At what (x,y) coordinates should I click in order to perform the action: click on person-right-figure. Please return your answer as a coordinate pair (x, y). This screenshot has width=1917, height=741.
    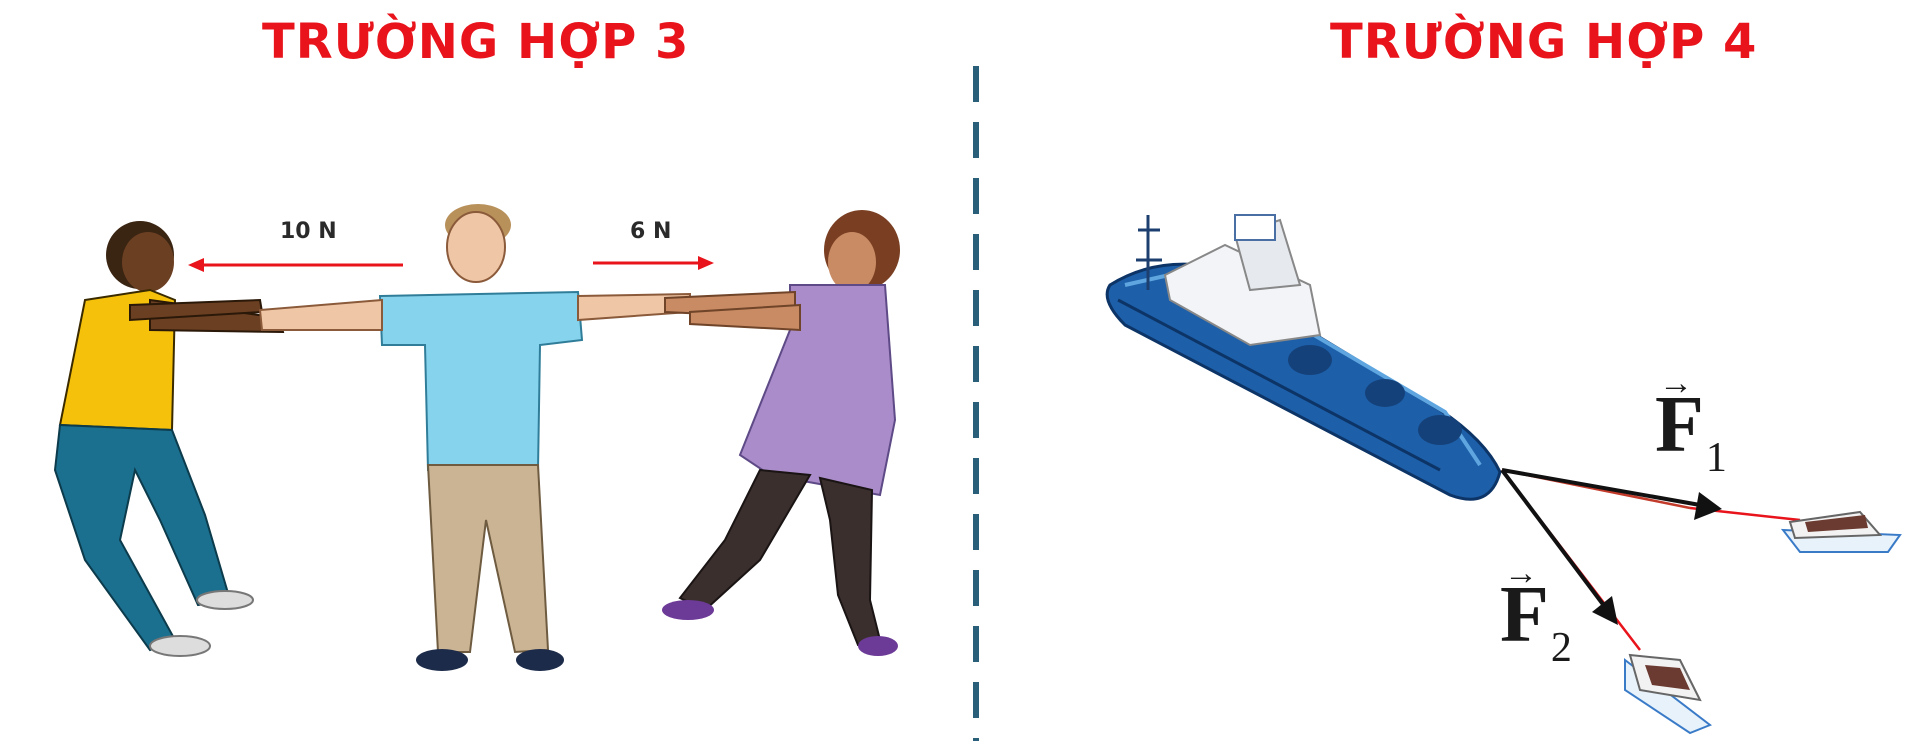
    Looking at the image, I should click on (781, 433).